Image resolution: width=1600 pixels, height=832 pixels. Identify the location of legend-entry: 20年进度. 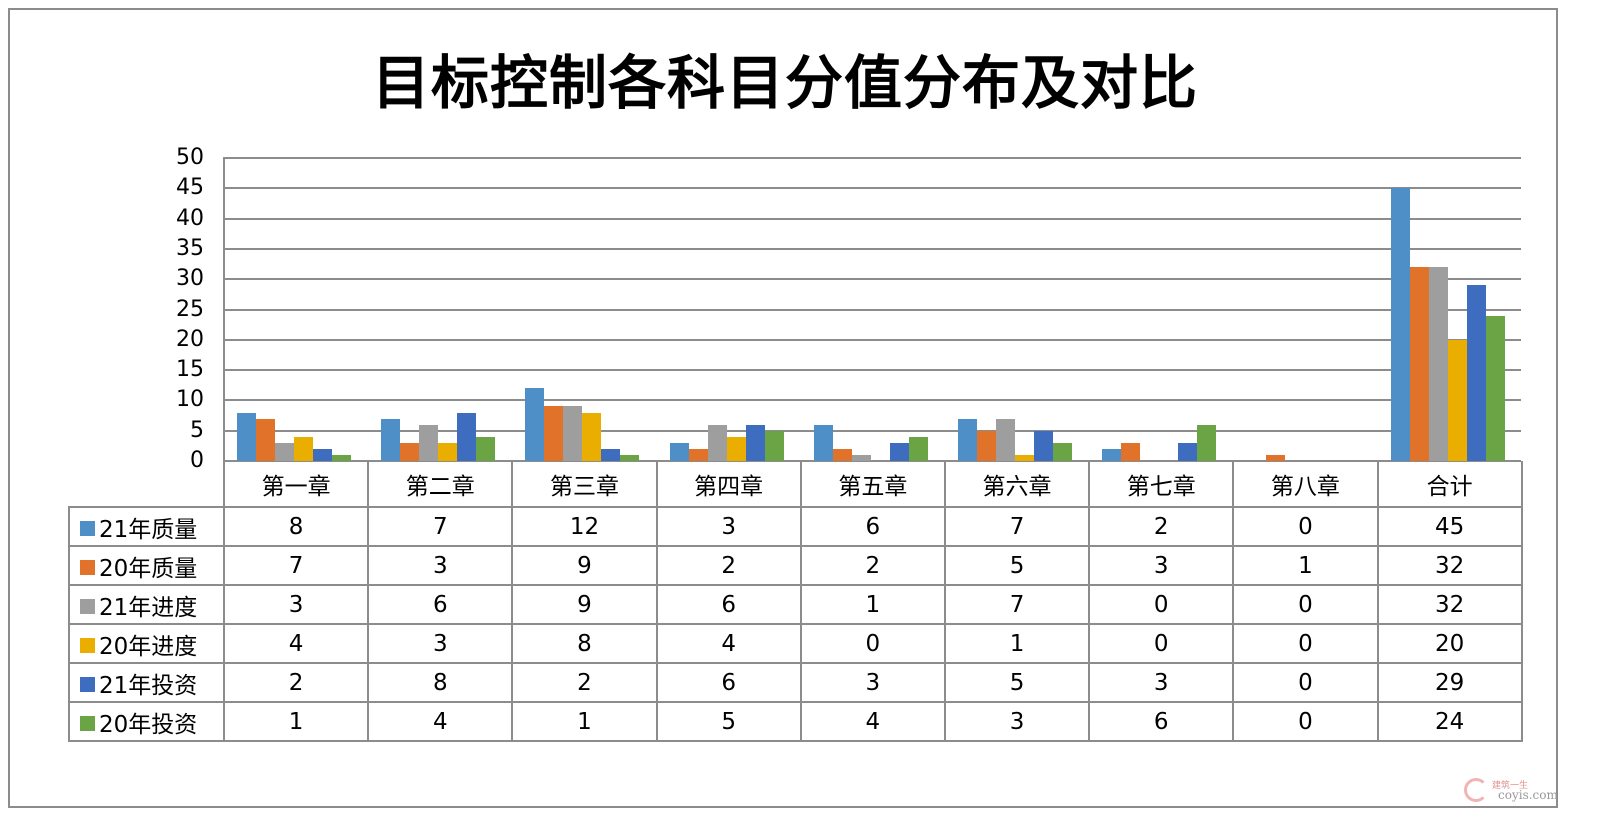
(146, 643).